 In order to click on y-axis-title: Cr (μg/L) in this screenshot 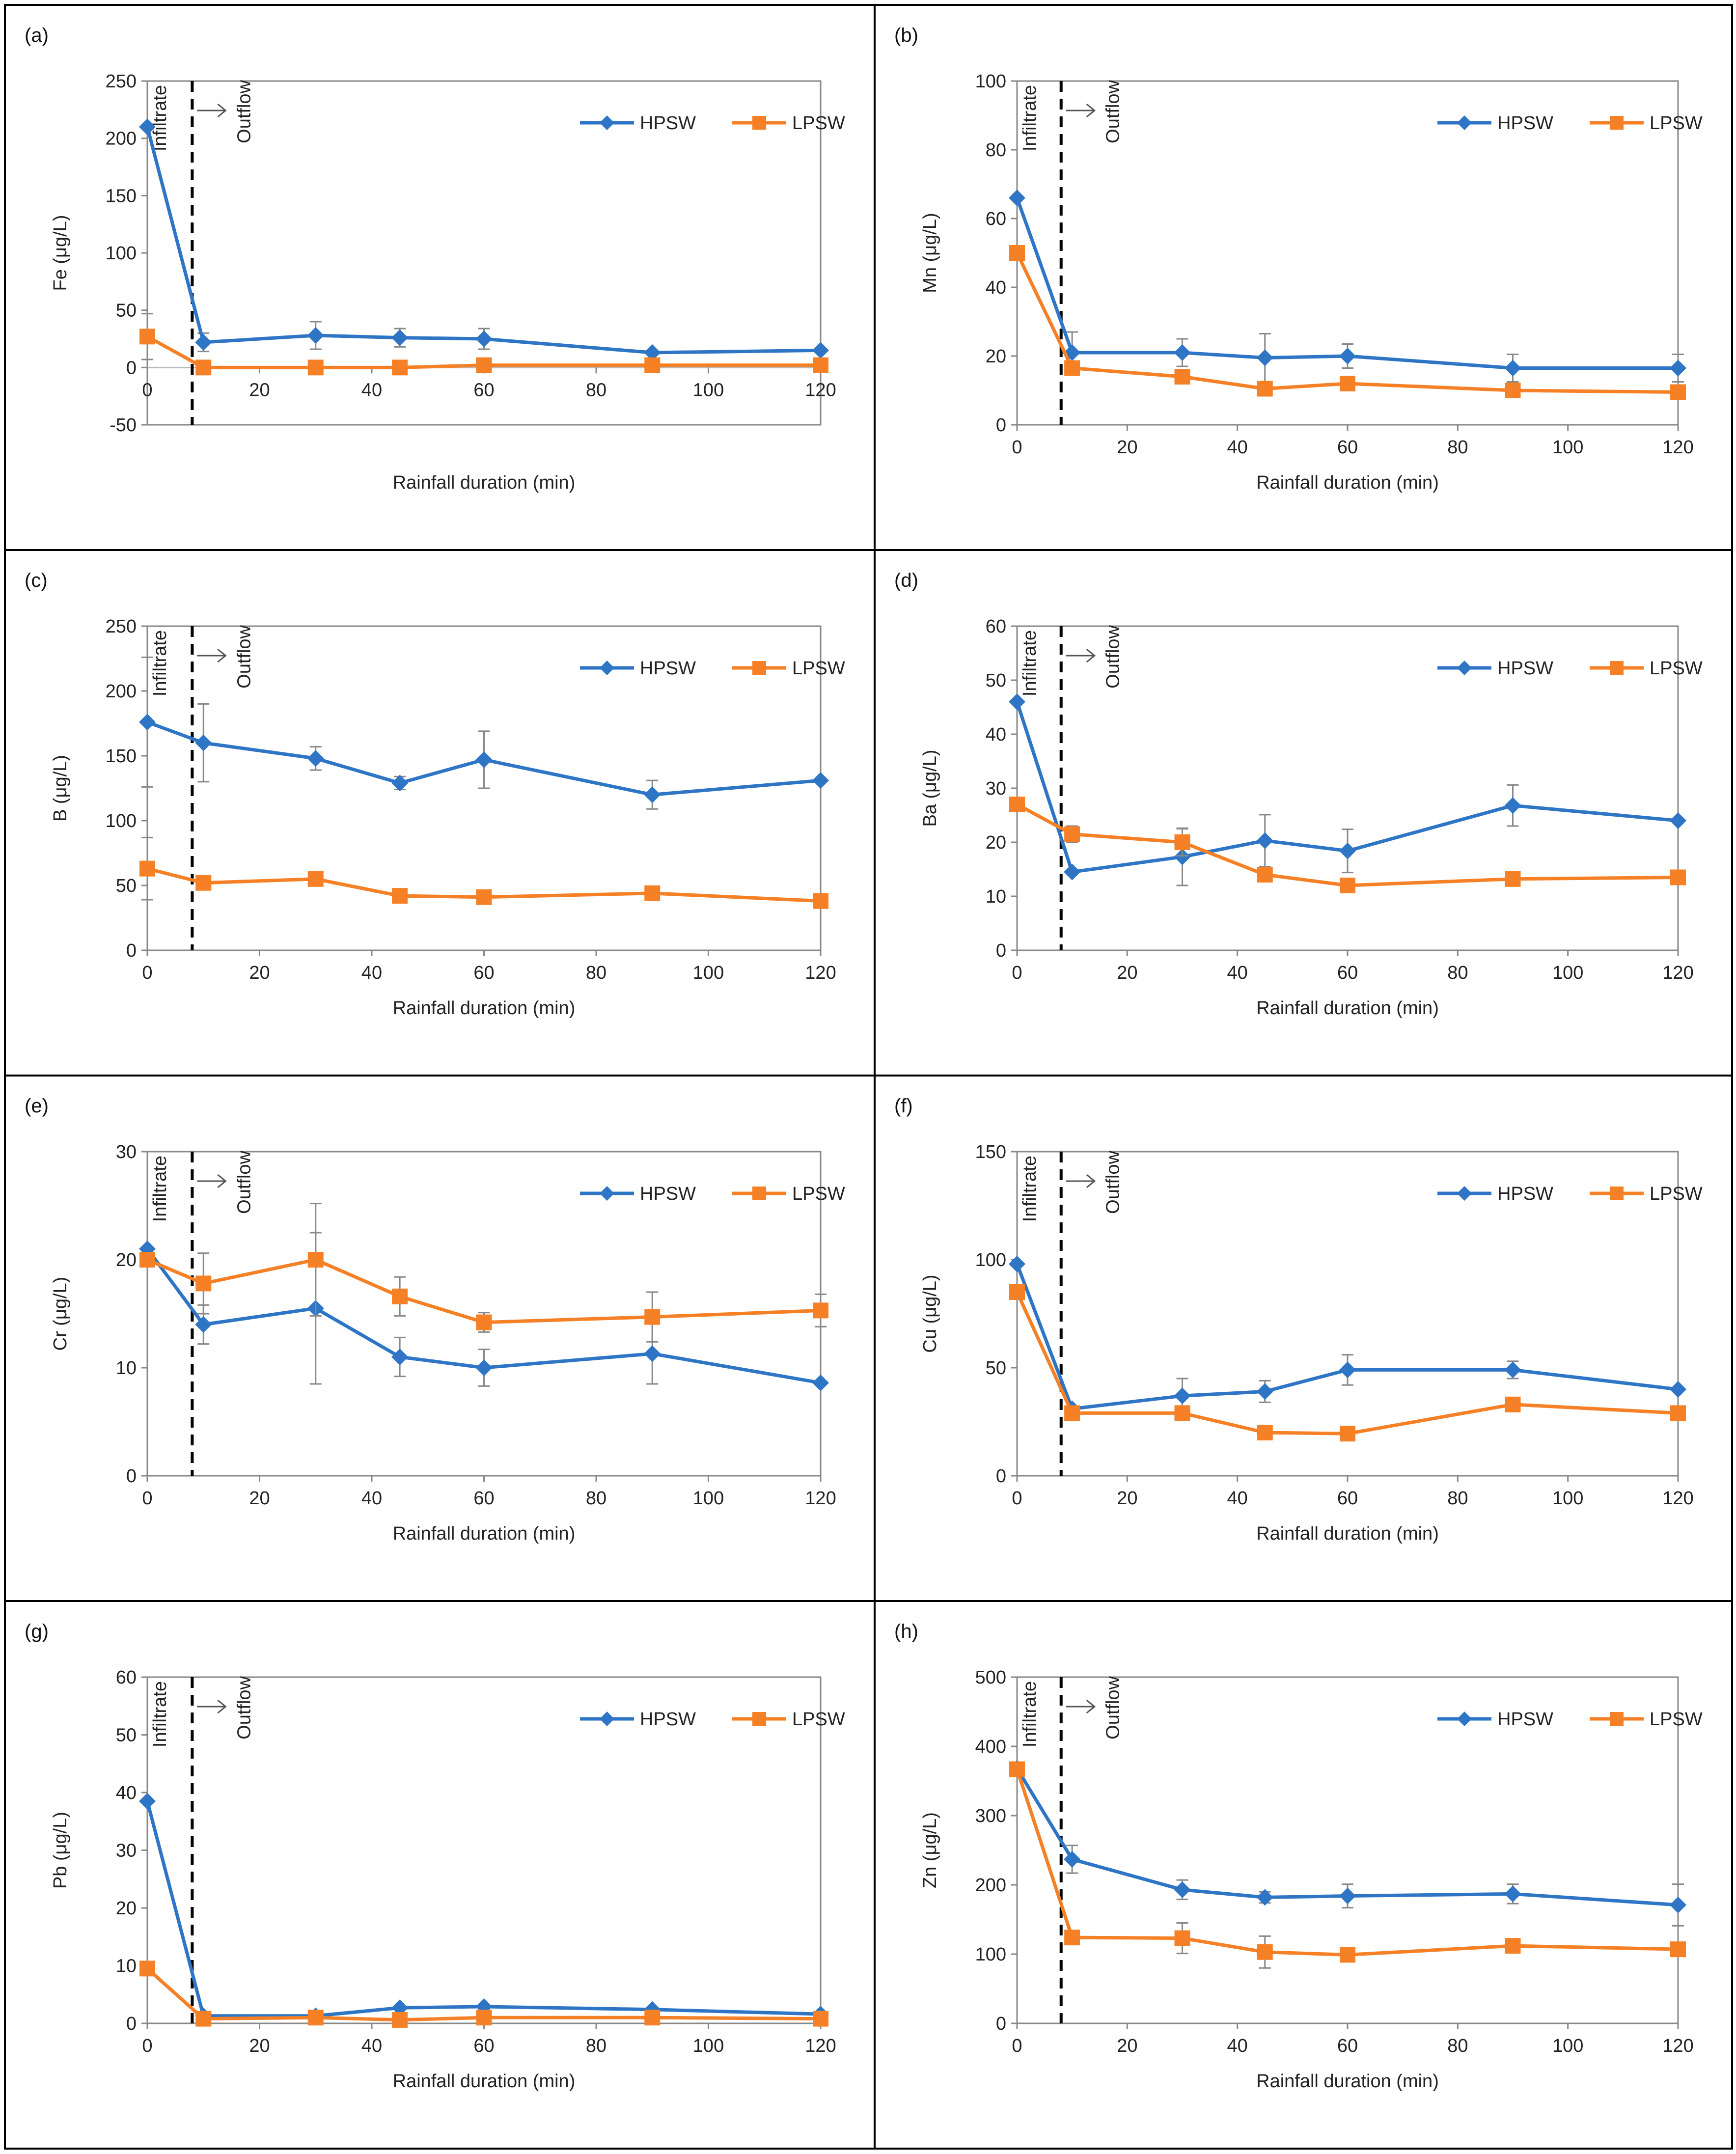, I will do `click(60, 1314)`.